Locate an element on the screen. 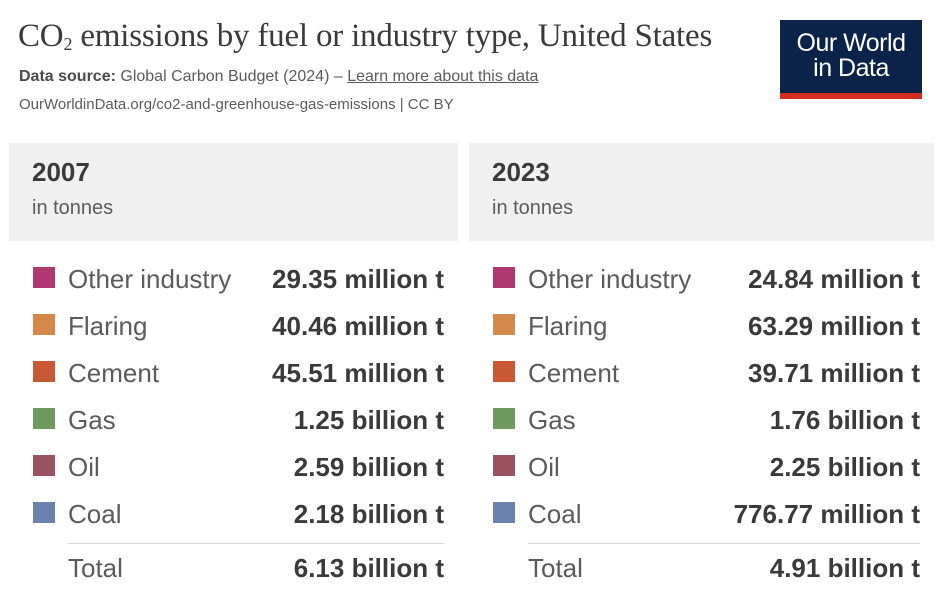  table-row: Oil 2.25 billion t is located at coordinates (701, 467).